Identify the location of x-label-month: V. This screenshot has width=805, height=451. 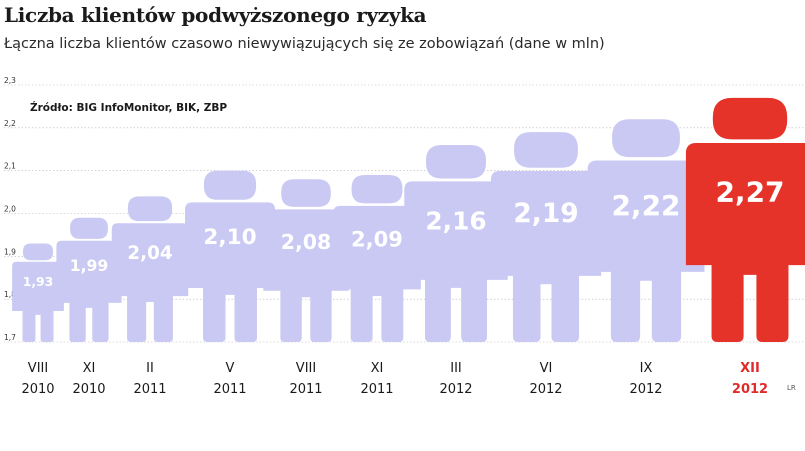
(230, 368).